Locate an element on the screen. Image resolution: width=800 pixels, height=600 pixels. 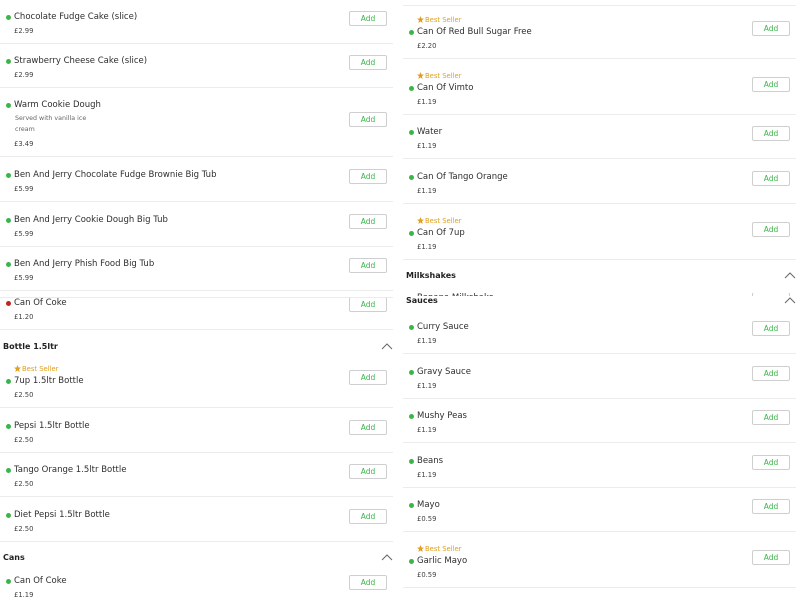
item-name: Warm Cookie Dough is located at coordinates (57, 105).